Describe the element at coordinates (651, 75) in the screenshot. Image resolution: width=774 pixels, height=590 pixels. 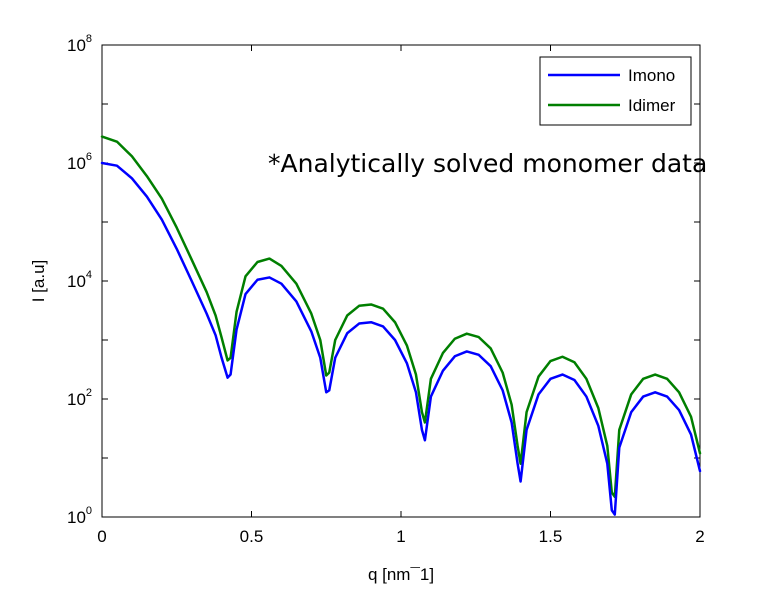
I see `legend-label-imono: Imono` at that location.